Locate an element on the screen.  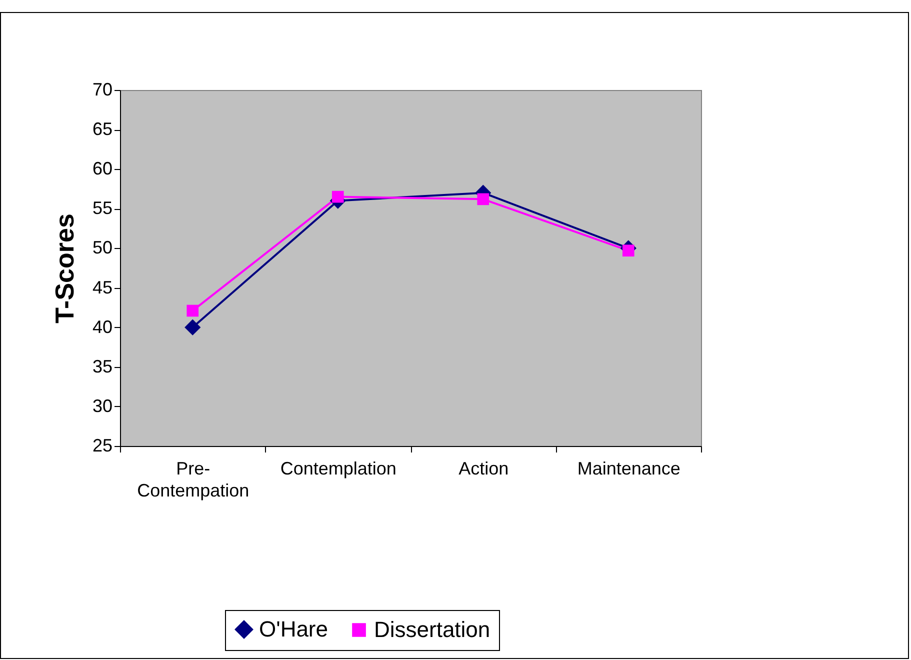
y-tick-label: 30 is located at coordinates (102, 406).